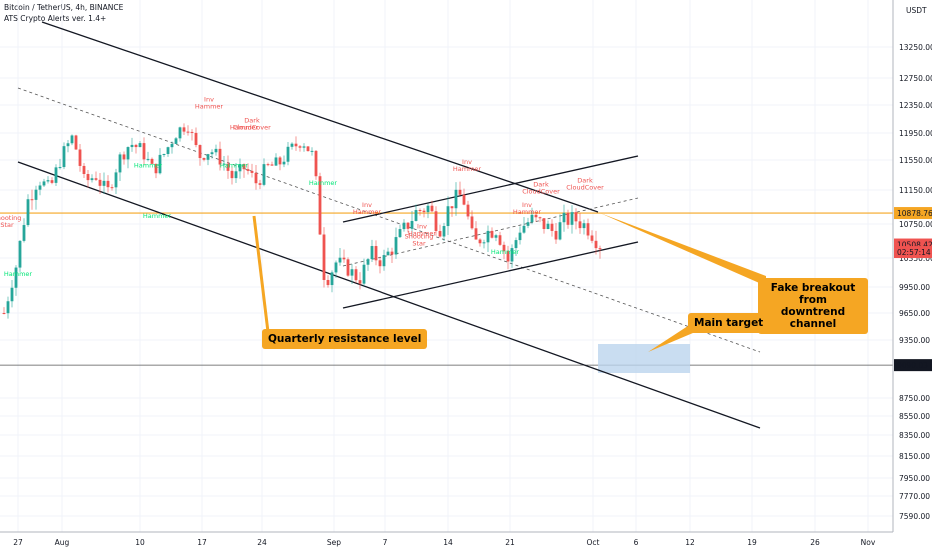 The image size is (932, 550). What do you see at coordinates (815, 542) in the screenshot?
I see `time-tick-label: 26` at bounding box center [815, 542].